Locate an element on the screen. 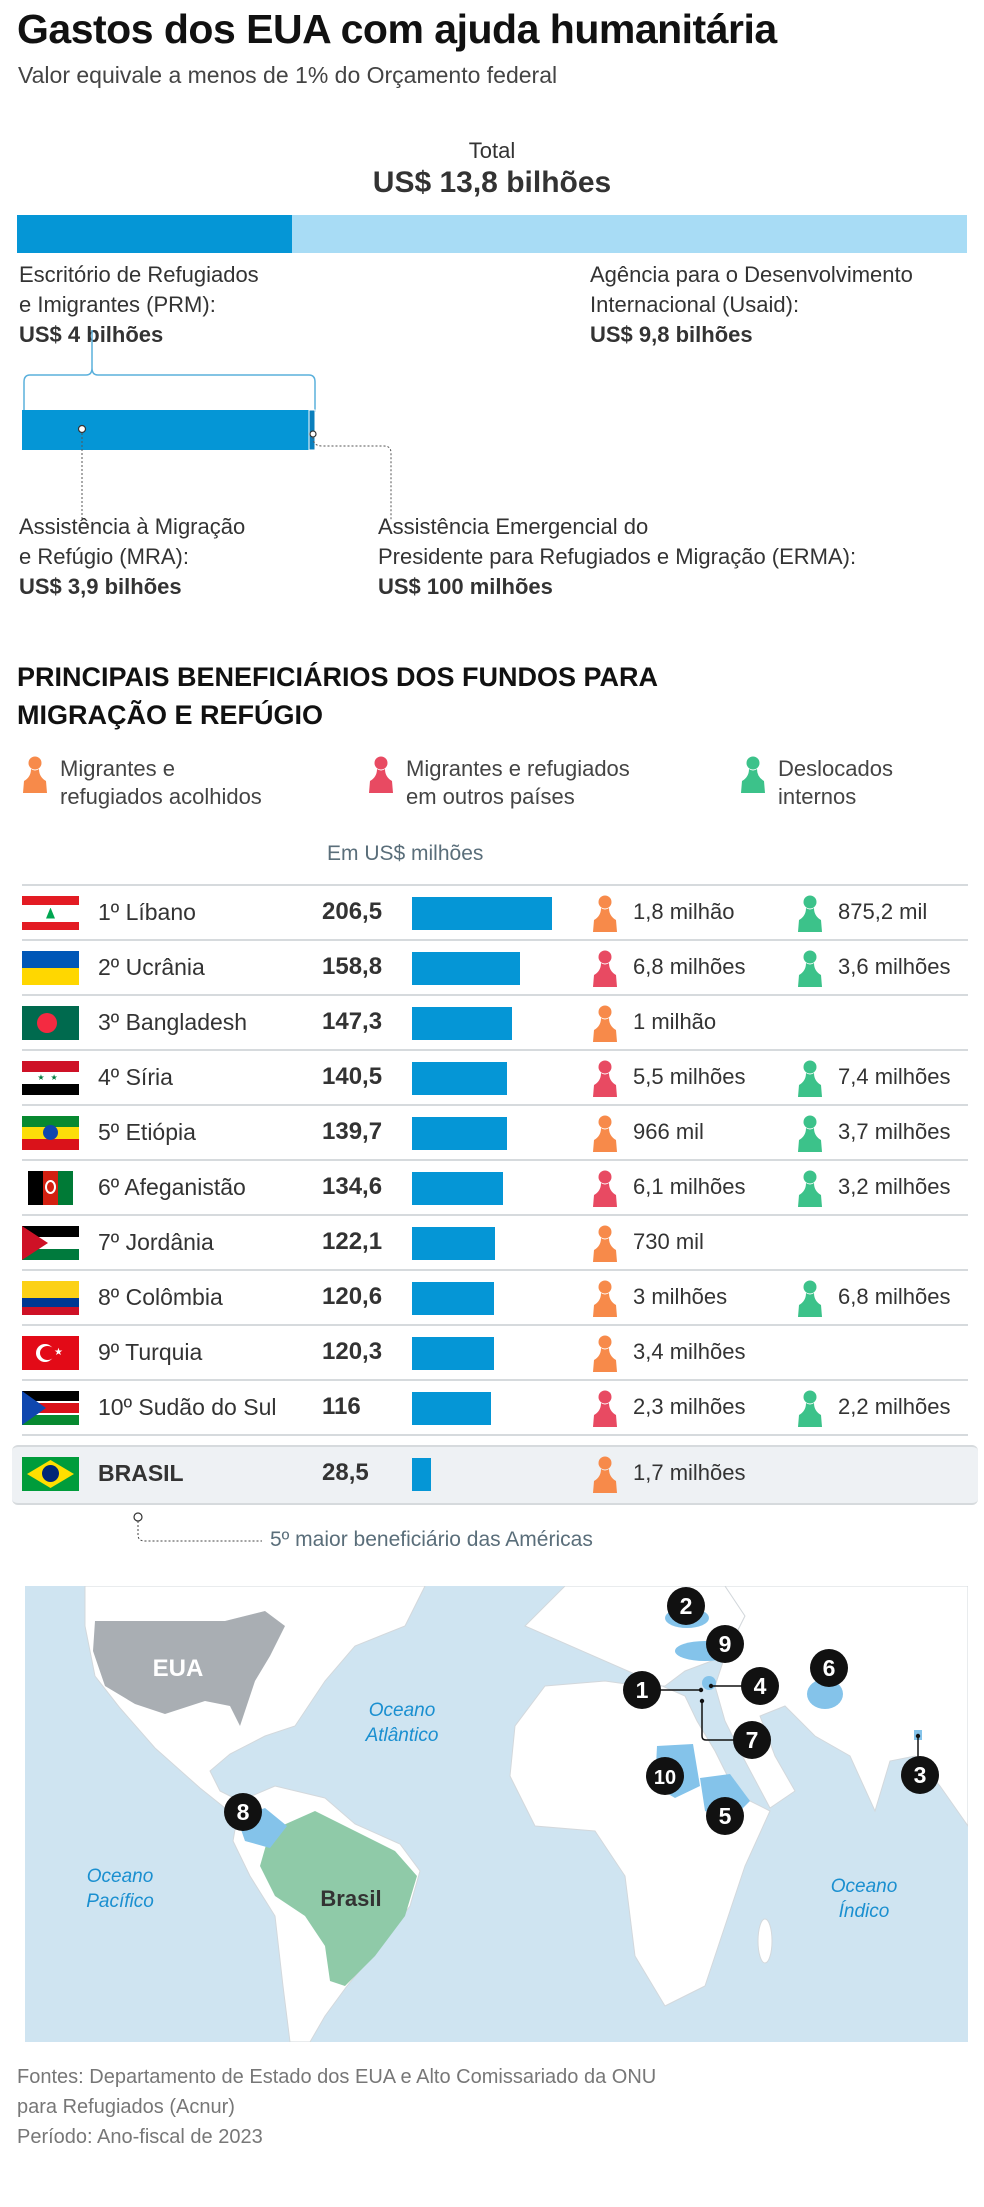  population-a: 6,8 milhões is located at coordinates (689, 966).